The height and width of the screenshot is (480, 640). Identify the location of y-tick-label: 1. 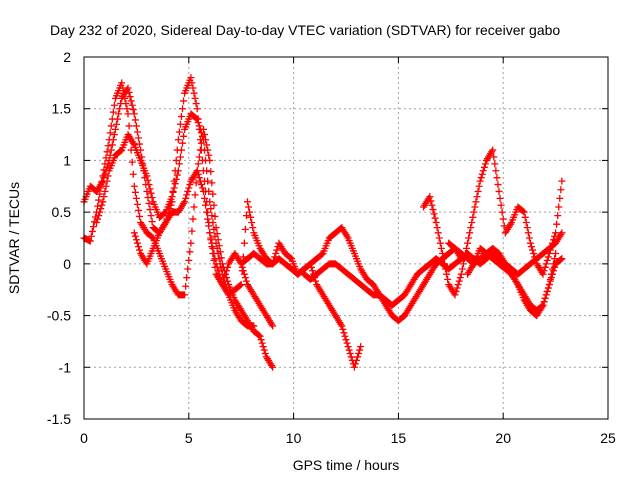
(67, 160).